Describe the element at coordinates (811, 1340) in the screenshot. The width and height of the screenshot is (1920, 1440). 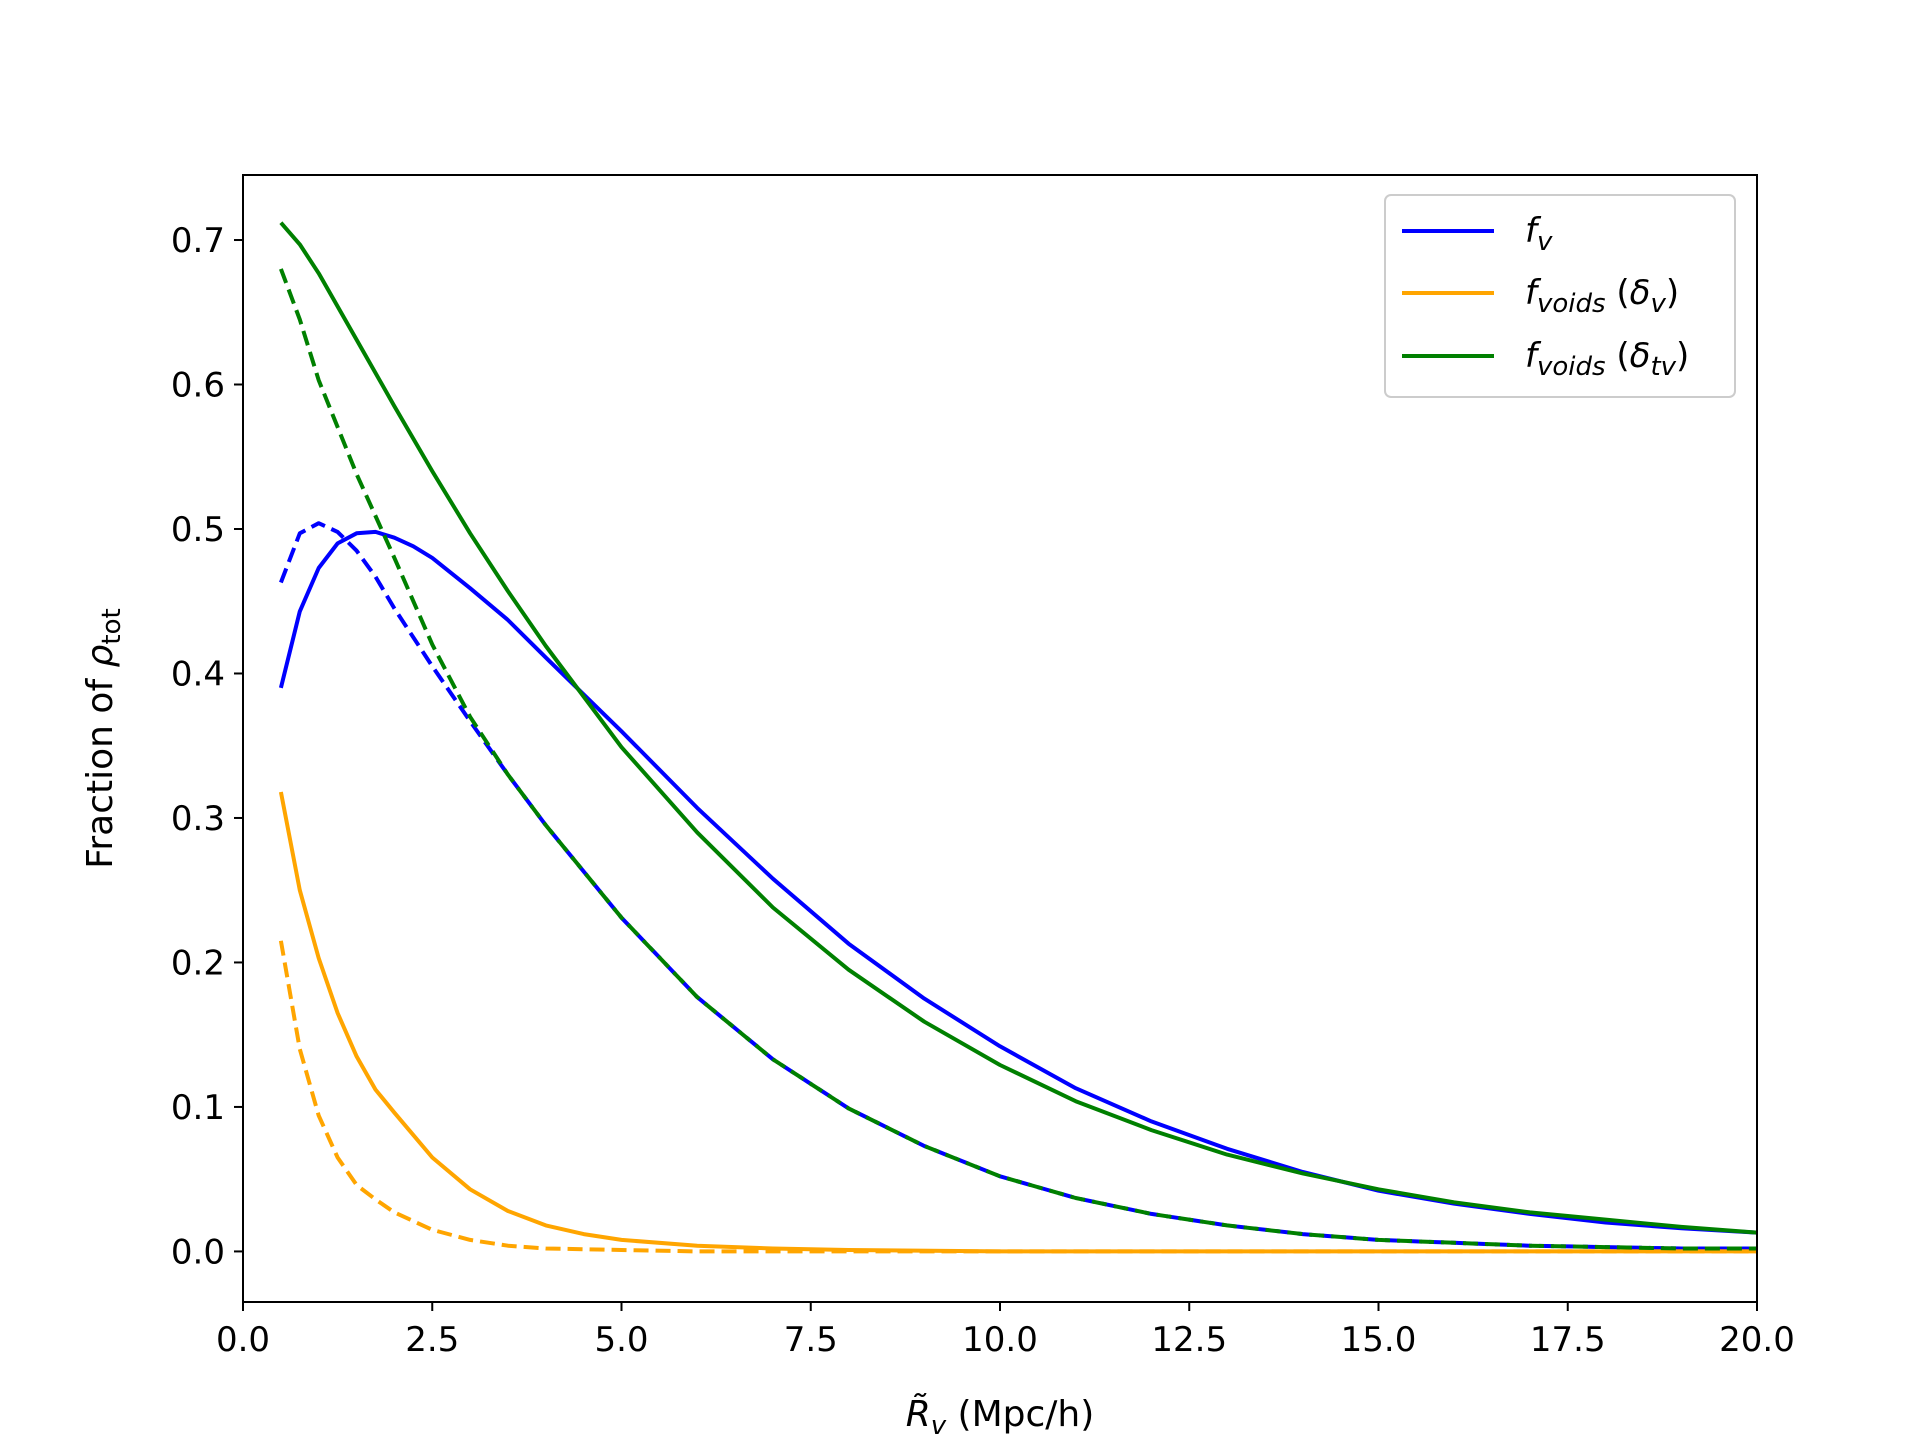
I see `x-tick-label: 7.5` at that location.